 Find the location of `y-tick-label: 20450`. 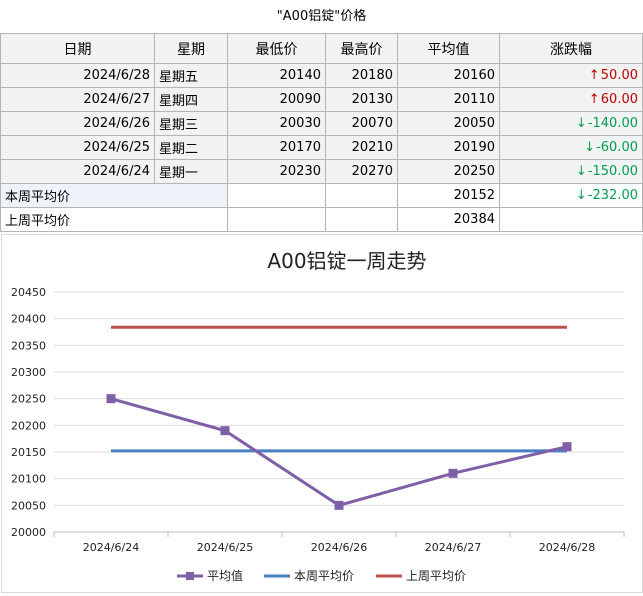

y-tick-label: 20450 is located at coordinates (28, 292).